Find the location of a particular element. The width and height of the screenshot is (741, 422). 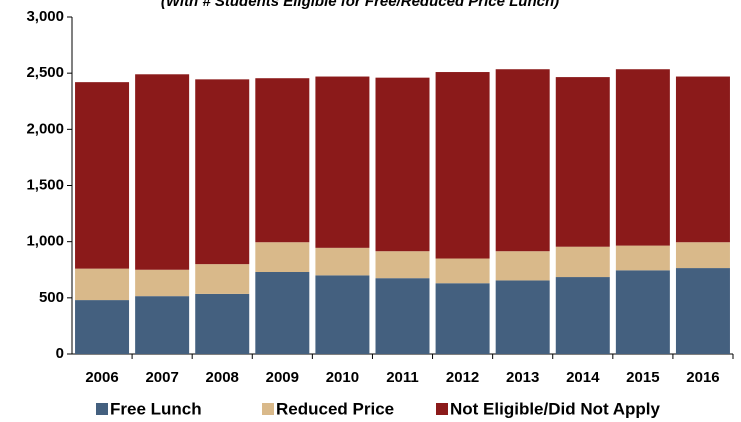

legend-label: Not Eligible/Did Not Apply is located at coordinates (555, 408).